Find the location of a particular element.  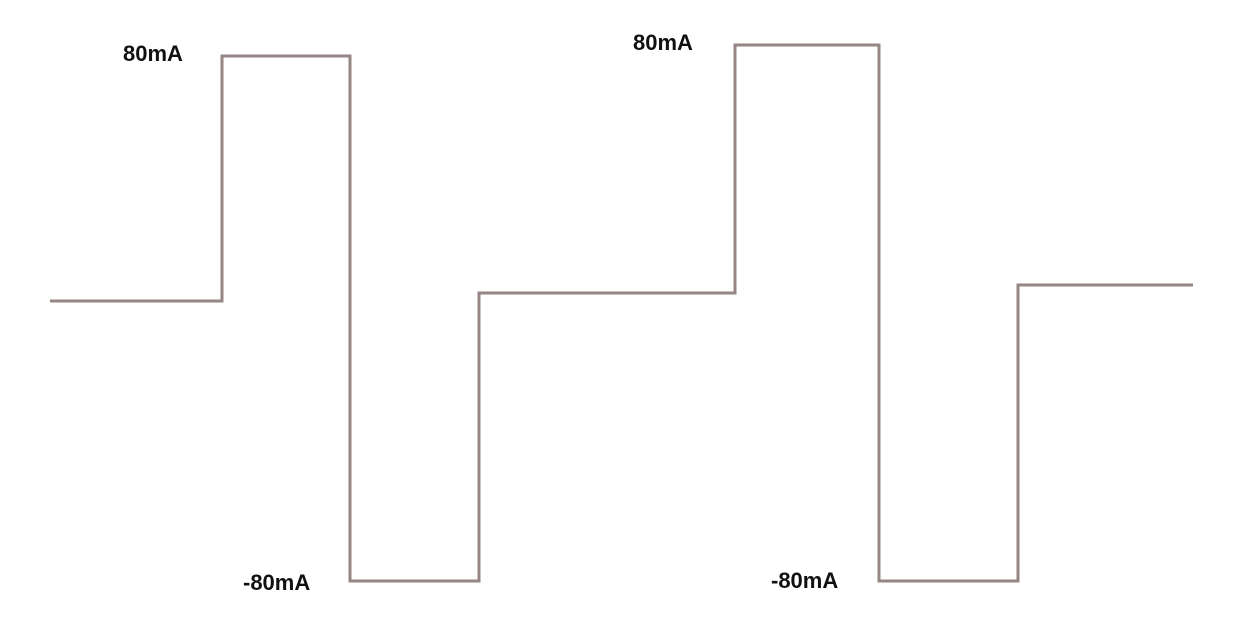

positive-peak-label-2: 80mA is located at coordinates (663, 42).